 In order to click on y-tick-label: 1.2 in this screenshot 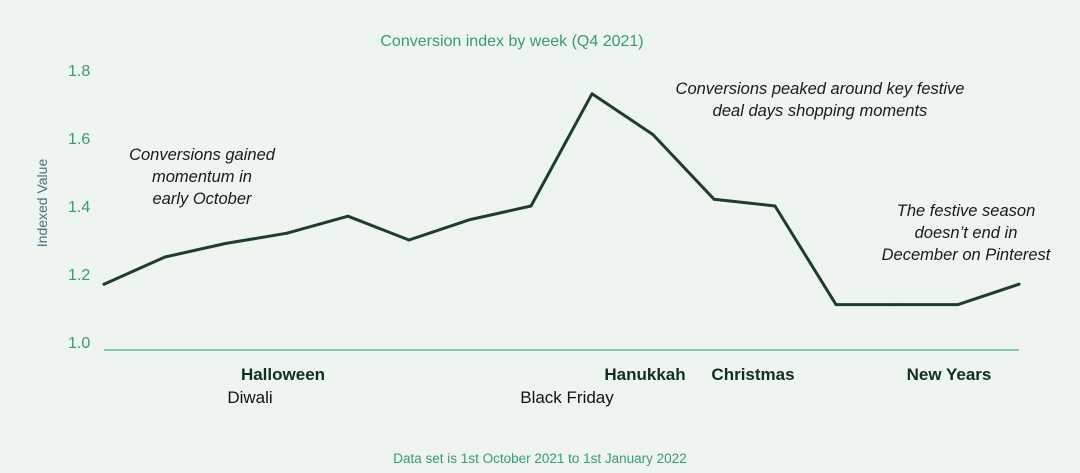, I will do `click(79, 275)`.